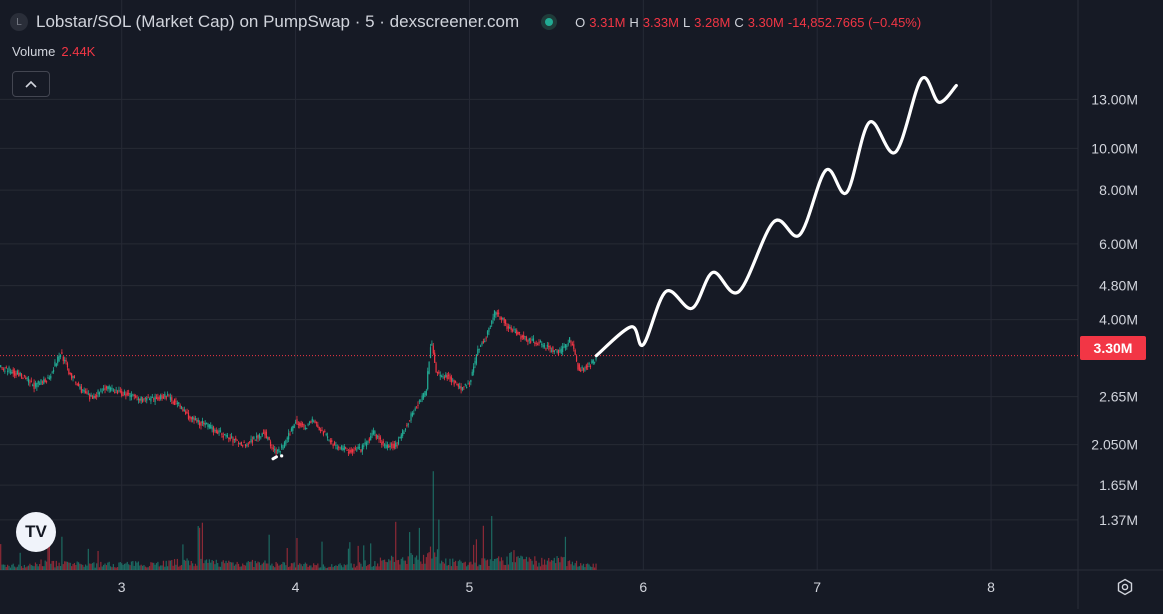  I want to click on collapse-legend-button, so click(31, 84).